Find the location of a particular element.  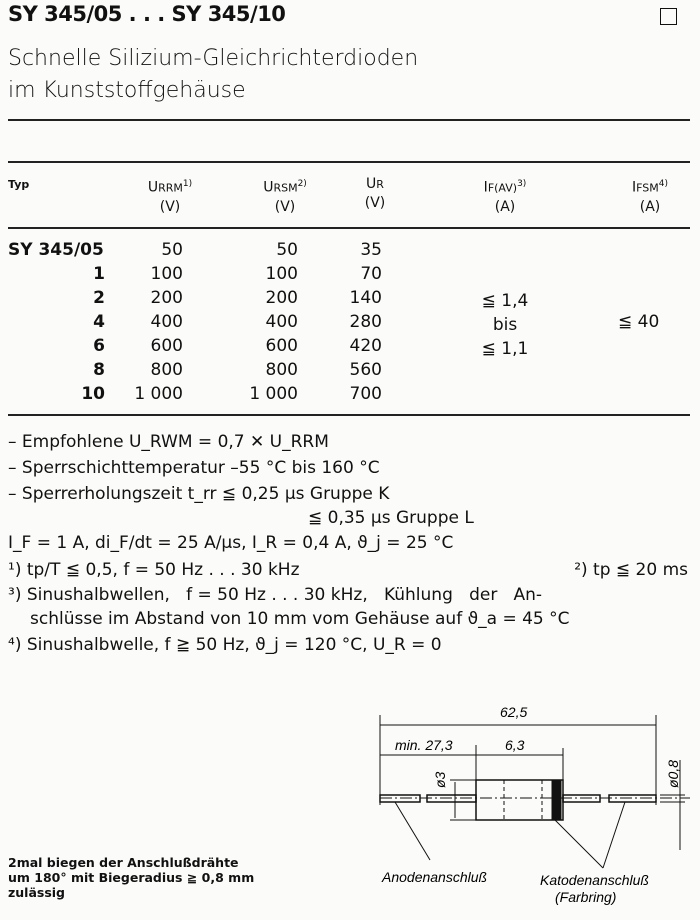

anode-label: Anodenanschluß is located at coordinates (434, 877).